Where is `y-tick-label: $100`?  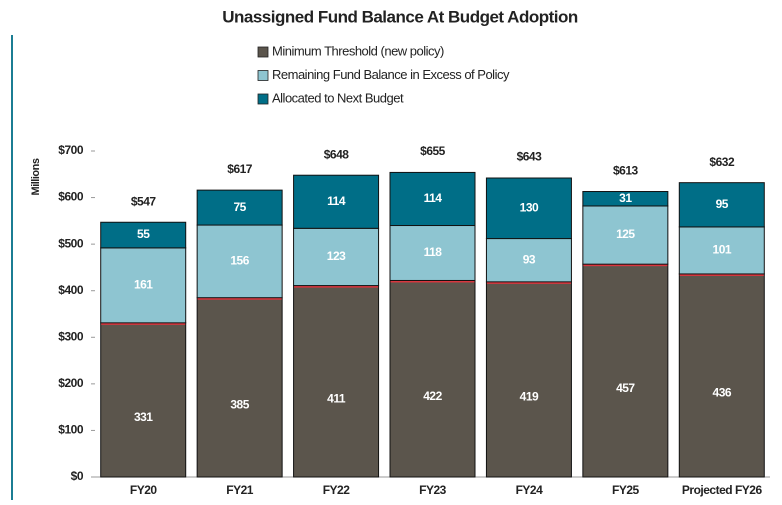
y-tick-label: $100 is located at coordinates (71, 430).